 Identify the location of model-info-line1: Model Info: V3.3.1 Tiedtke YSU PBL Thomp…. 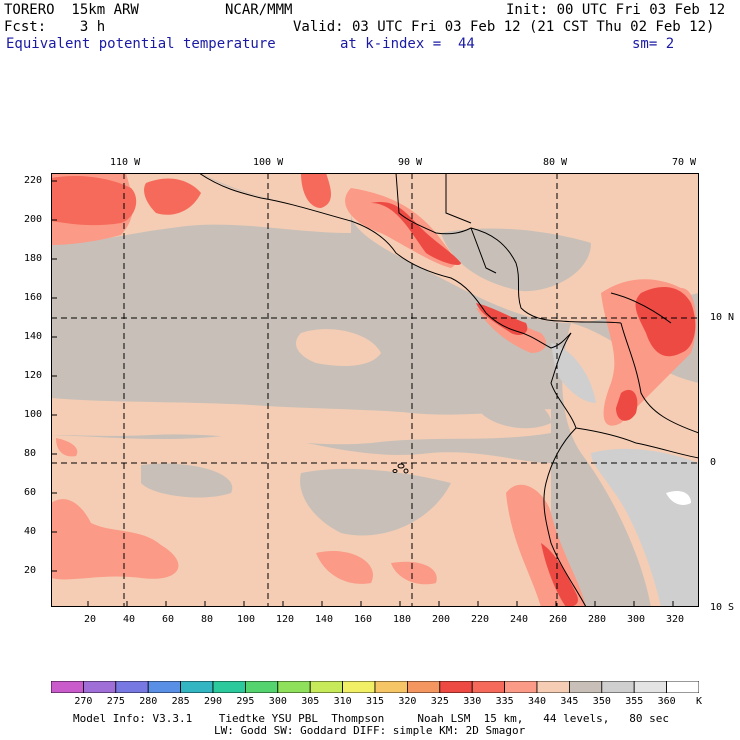
(371, 718).